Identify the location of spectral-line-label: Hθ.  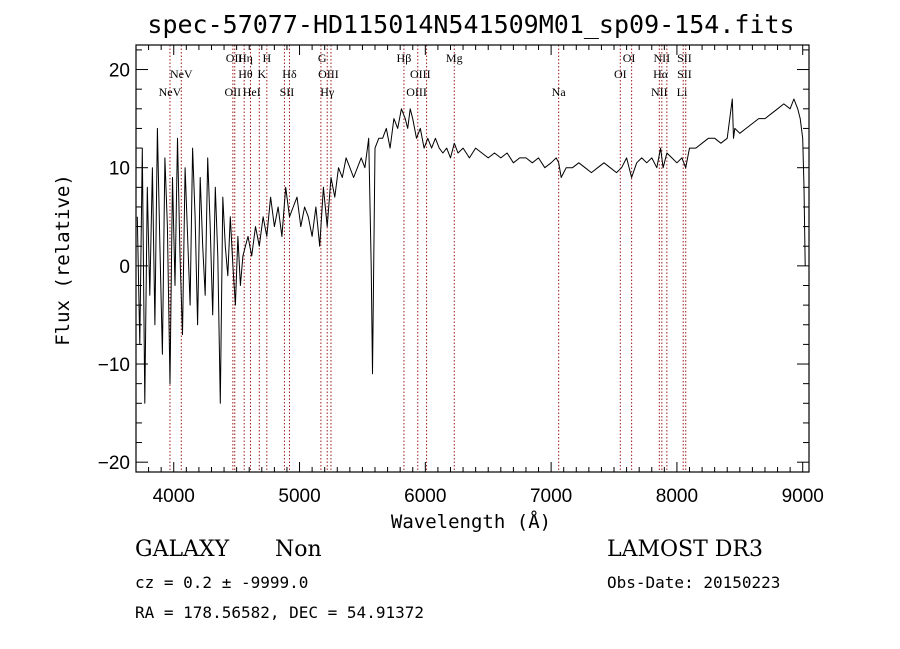
(245, 74).